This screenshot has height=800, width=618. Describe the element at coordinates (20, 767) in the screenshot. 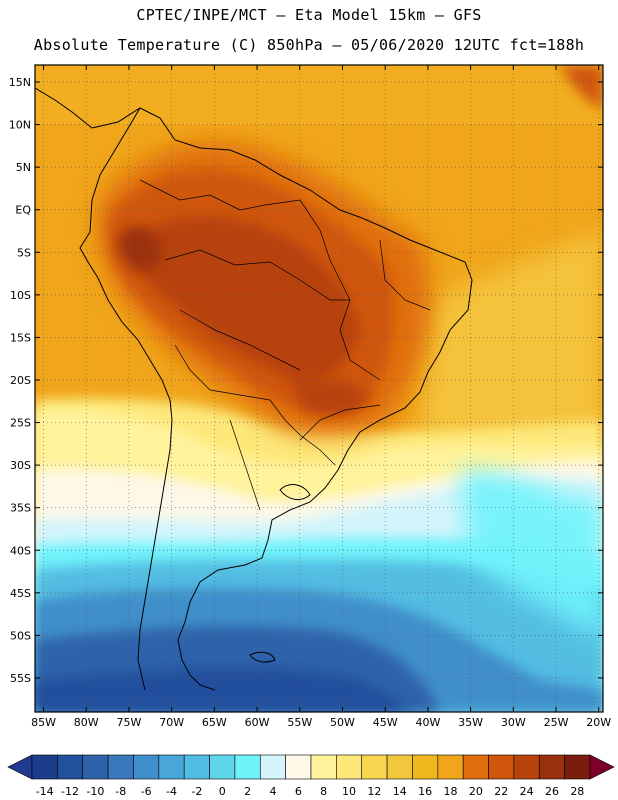

I see `colorbar-under-arrow` at that location.